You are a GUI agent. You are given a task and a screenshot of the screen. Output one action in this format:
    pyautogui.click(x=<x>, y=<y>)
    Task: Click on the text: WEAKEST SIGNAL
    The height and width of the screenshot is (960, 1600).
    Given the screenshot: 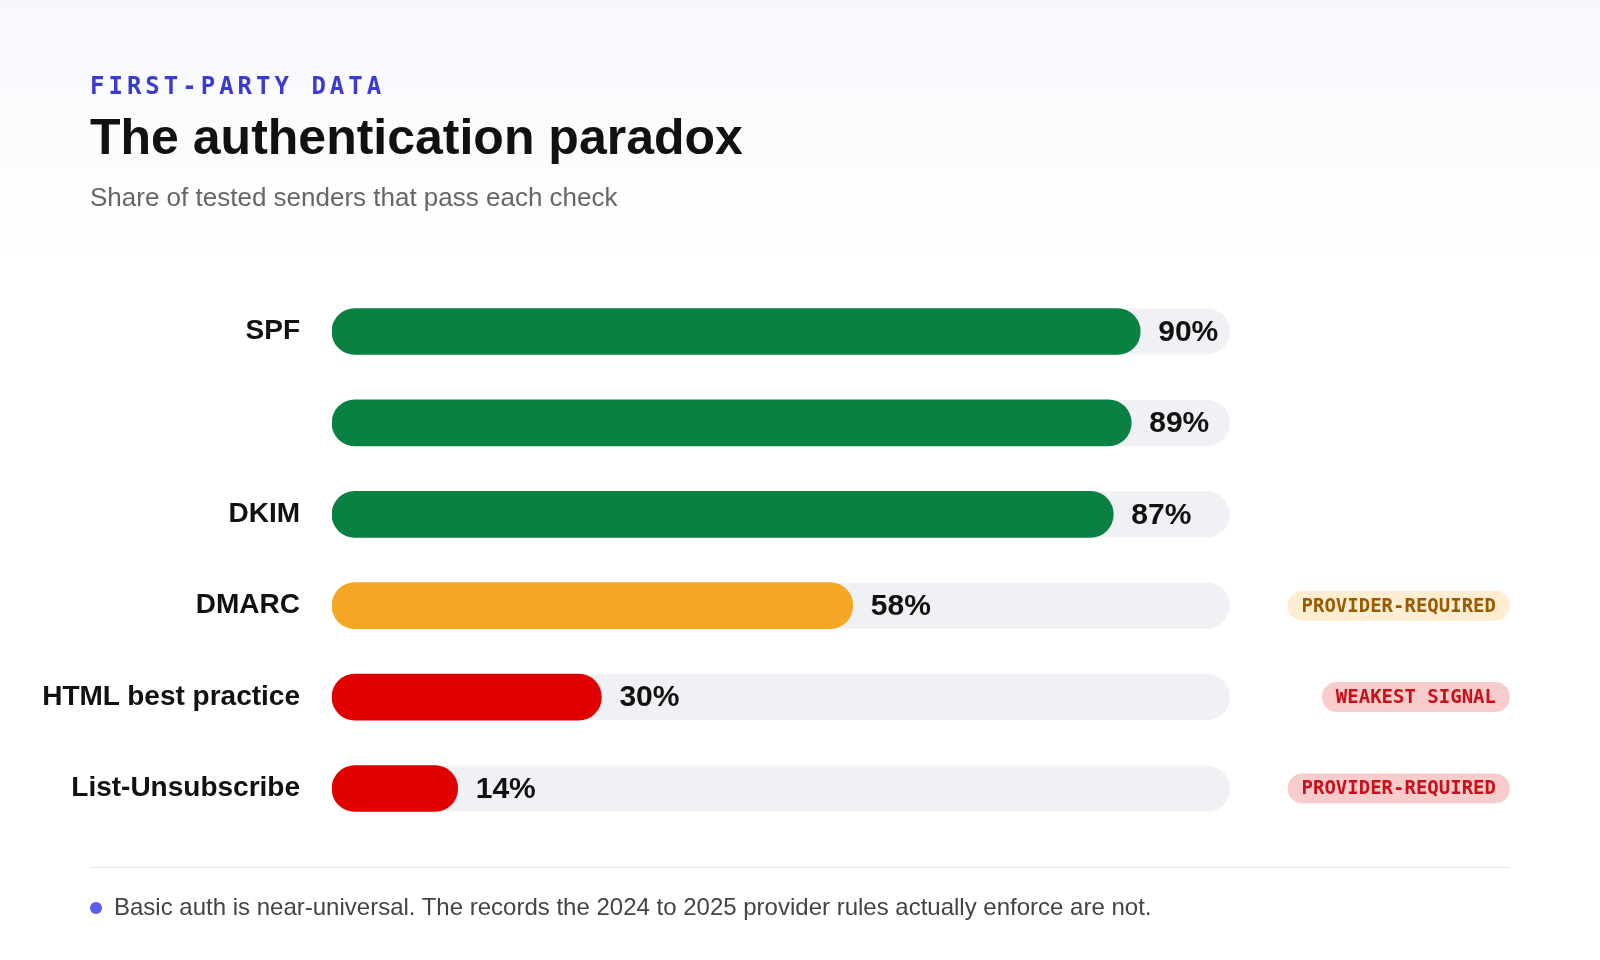 What is the action you would take?
    pyautogui.click(x=1416, y=696)
    